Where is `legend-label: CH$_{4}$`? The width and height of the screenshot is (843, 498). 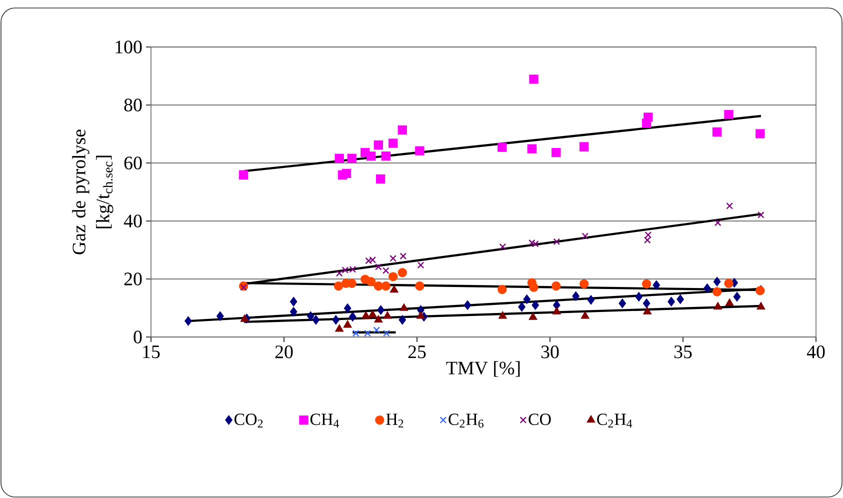 legend-label: CH$_{4}$ is located at coordinates (325, 421).